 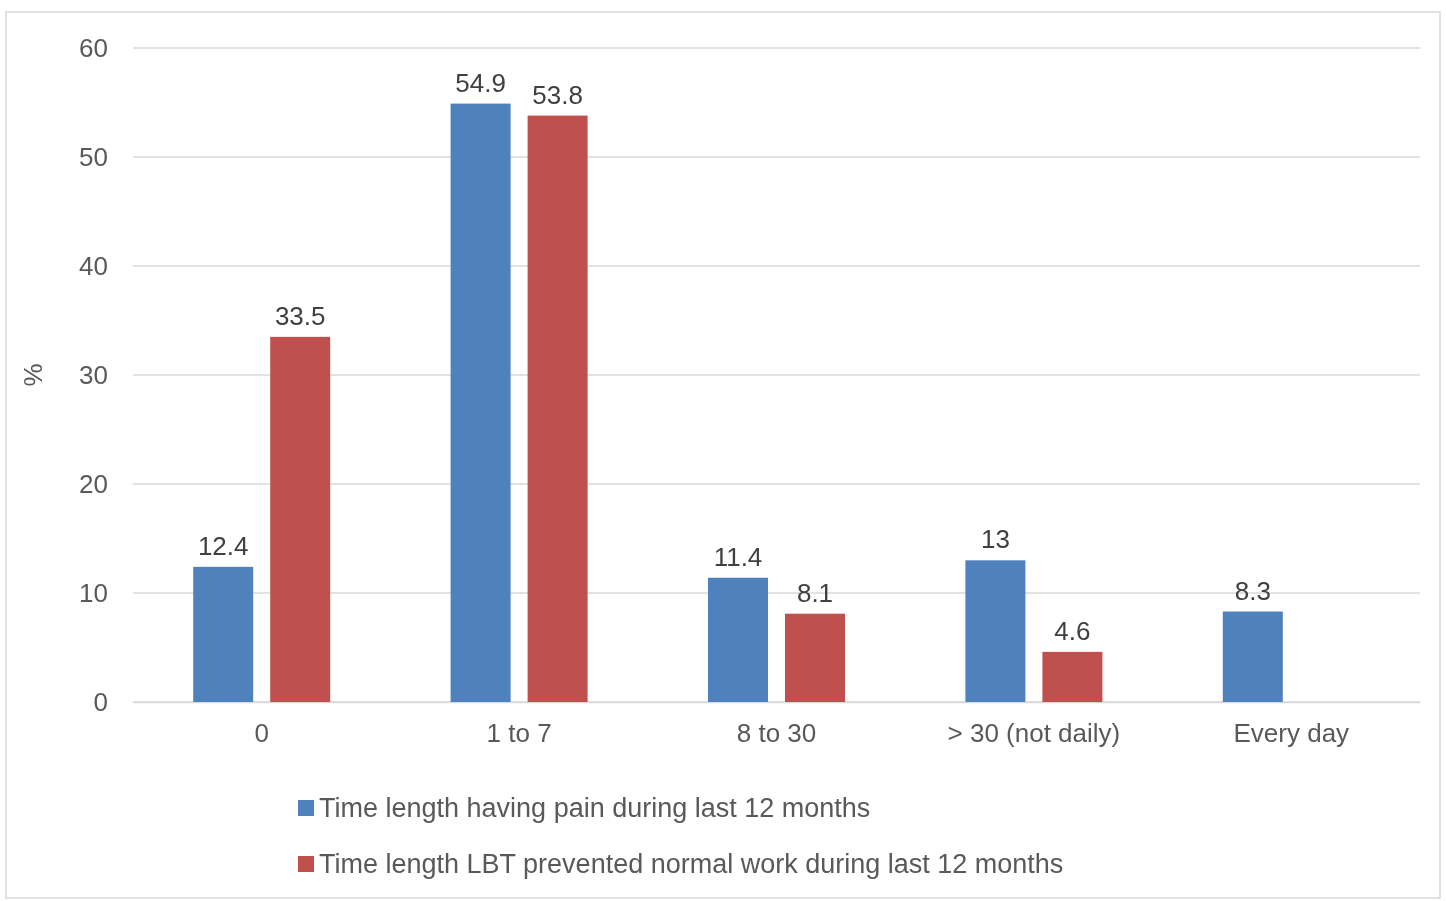 I want to click on y-tick-label: 60, so click(x=93, y=47).